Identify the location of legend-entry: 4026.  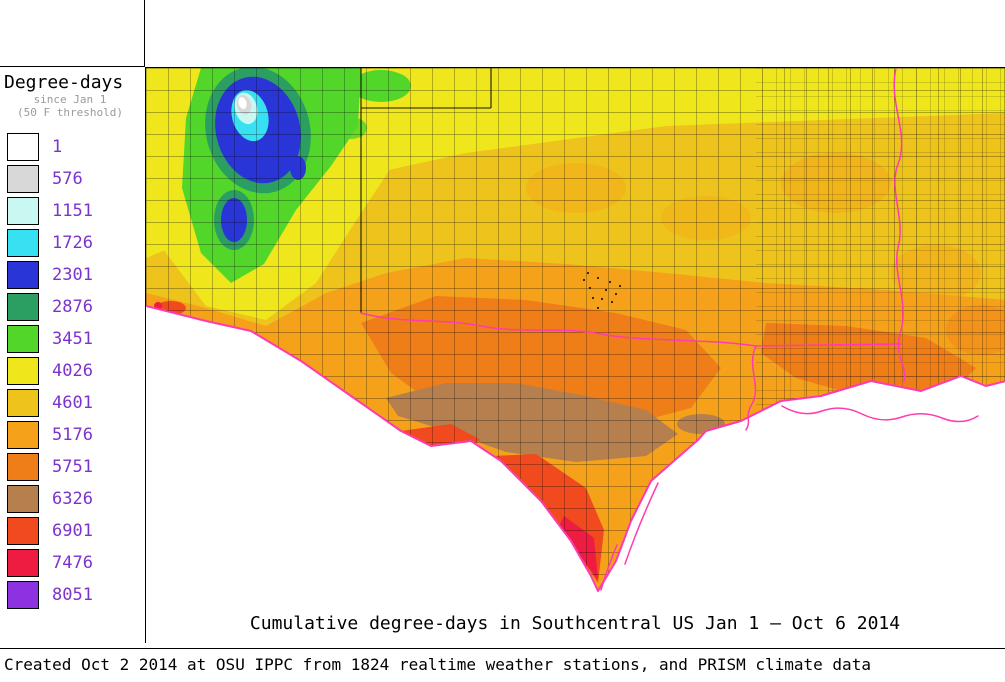
(75, 371).